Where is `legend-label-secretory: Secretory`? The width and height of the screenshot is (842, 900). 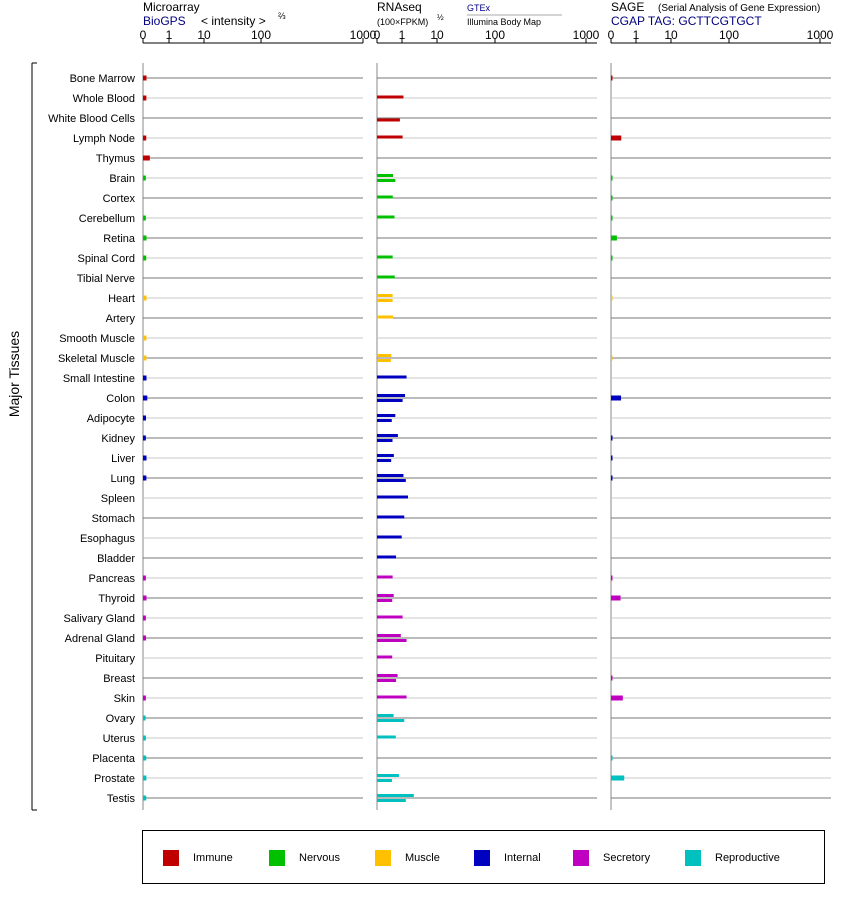
legend-label-secretory: Secretory is located at coordinates (627, 858).